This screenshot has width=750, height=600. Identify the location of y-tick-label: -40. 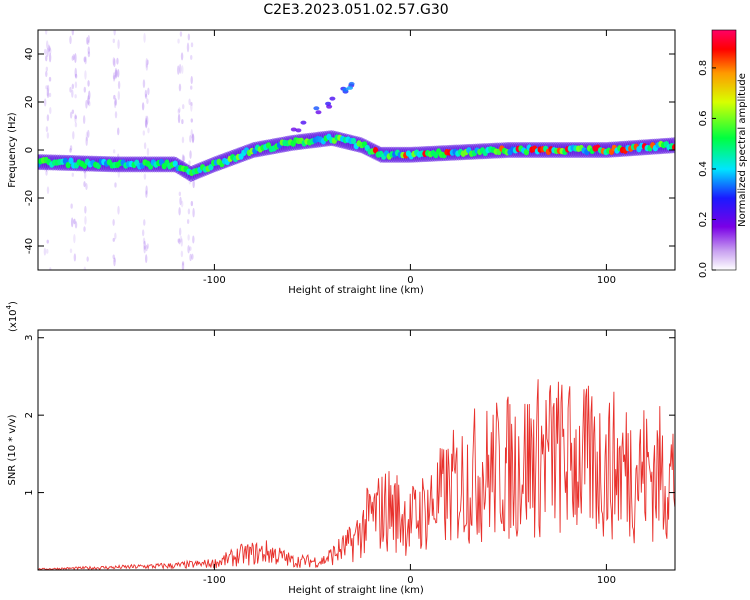
(29, 246).